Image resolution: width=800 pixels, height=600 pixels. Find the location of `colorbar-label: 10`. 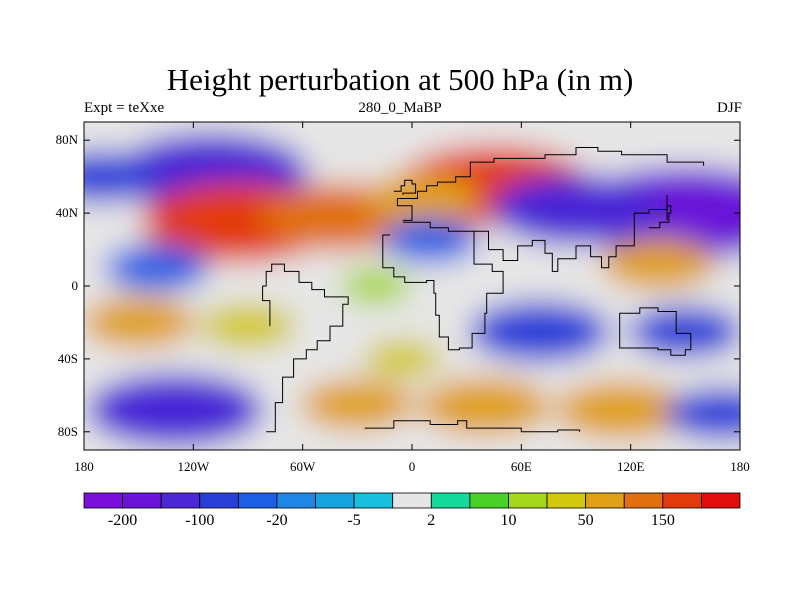

colorbar-label: 10 is located at coordinates (508, 520).